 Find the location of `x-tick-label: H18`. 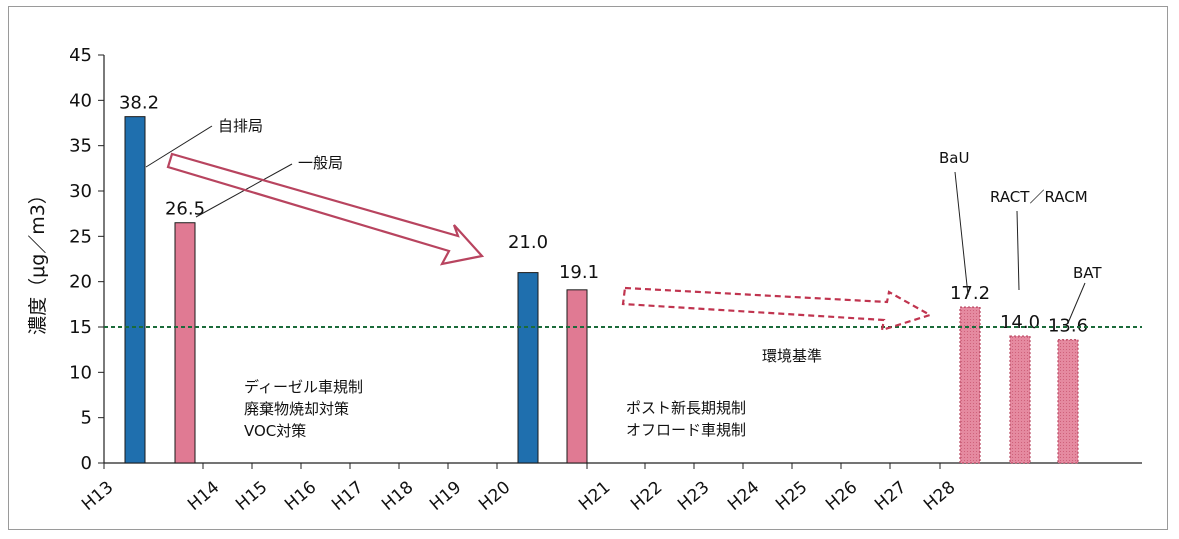

x-tick-label: H18 is located at coordinates (397, 495).